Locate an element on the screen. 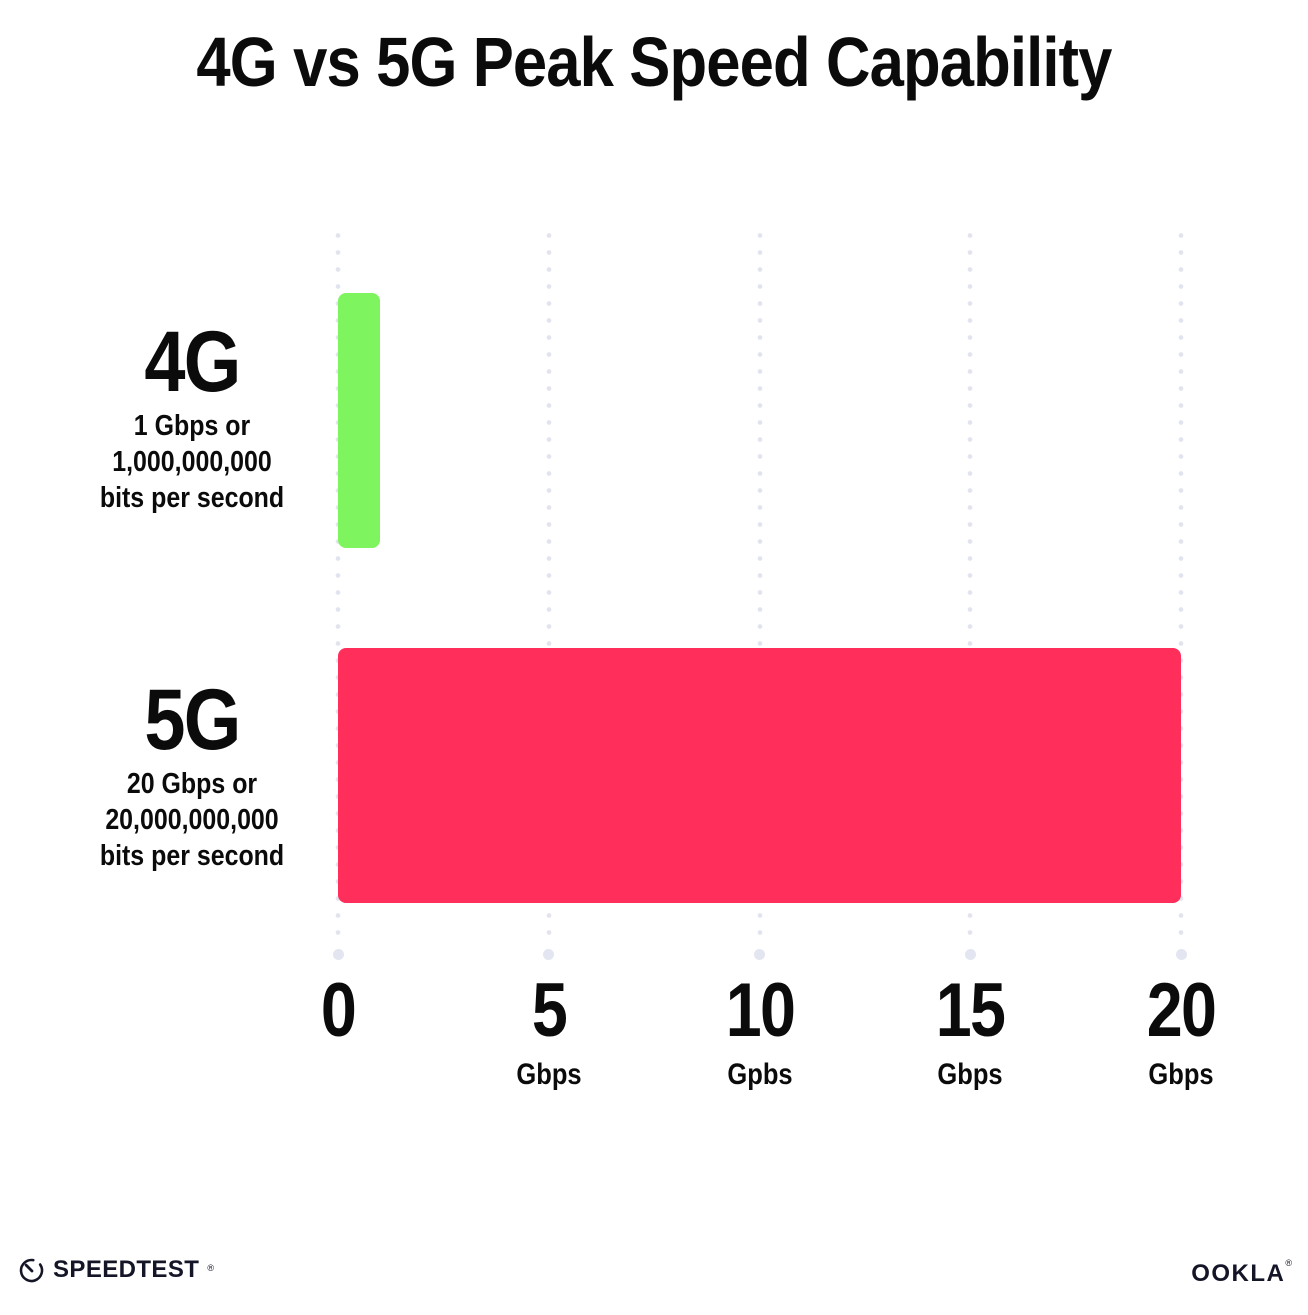 The width and height of the screenshot is (1308, 1315). ookla-trademark: ® is located at coordinates (1288, 1263).